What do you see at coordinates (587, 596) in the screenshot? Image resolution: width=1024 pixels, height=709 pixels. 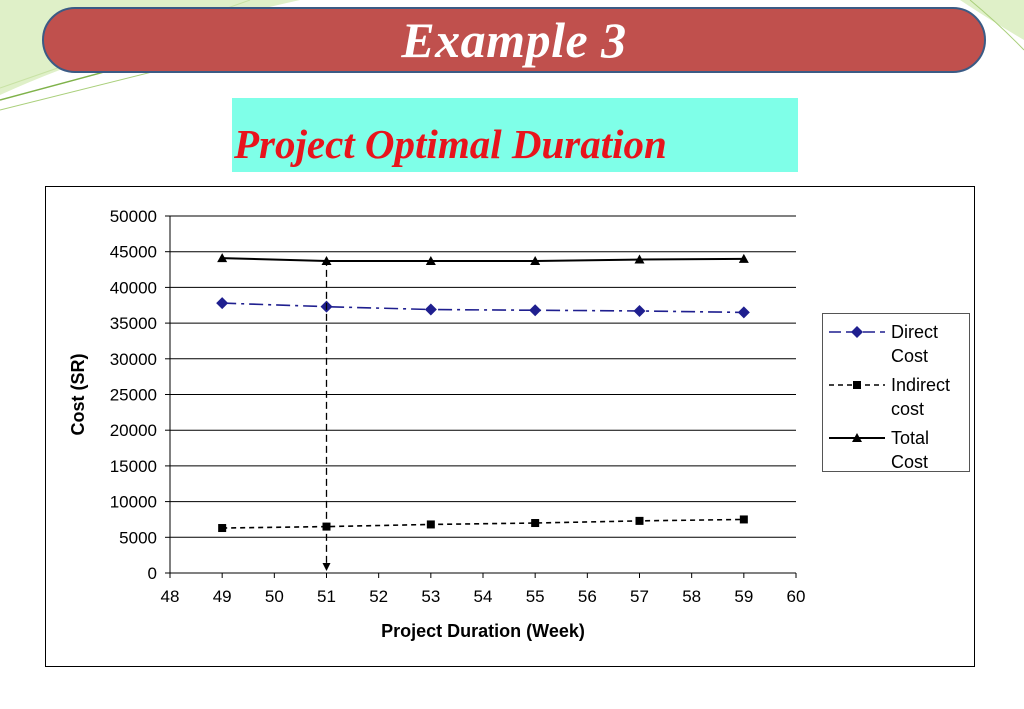 I see `x-tick-label: 56` at bounding box center [587, 596].